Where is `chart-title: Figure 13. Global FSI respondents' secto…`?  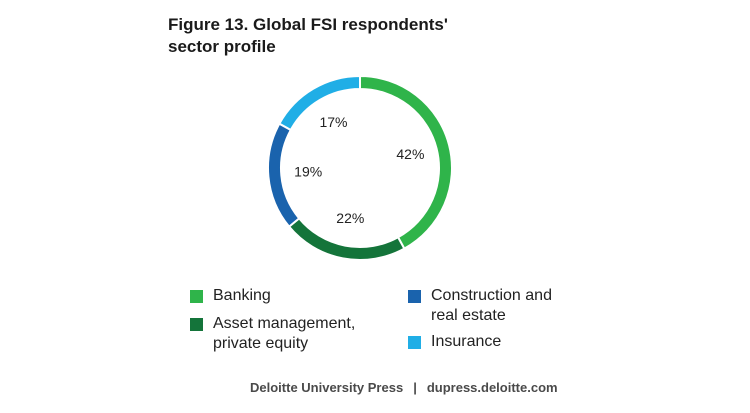 chart-title: Figure 13. Global FSI respondents' secto… is located at coordinates (348, 36).